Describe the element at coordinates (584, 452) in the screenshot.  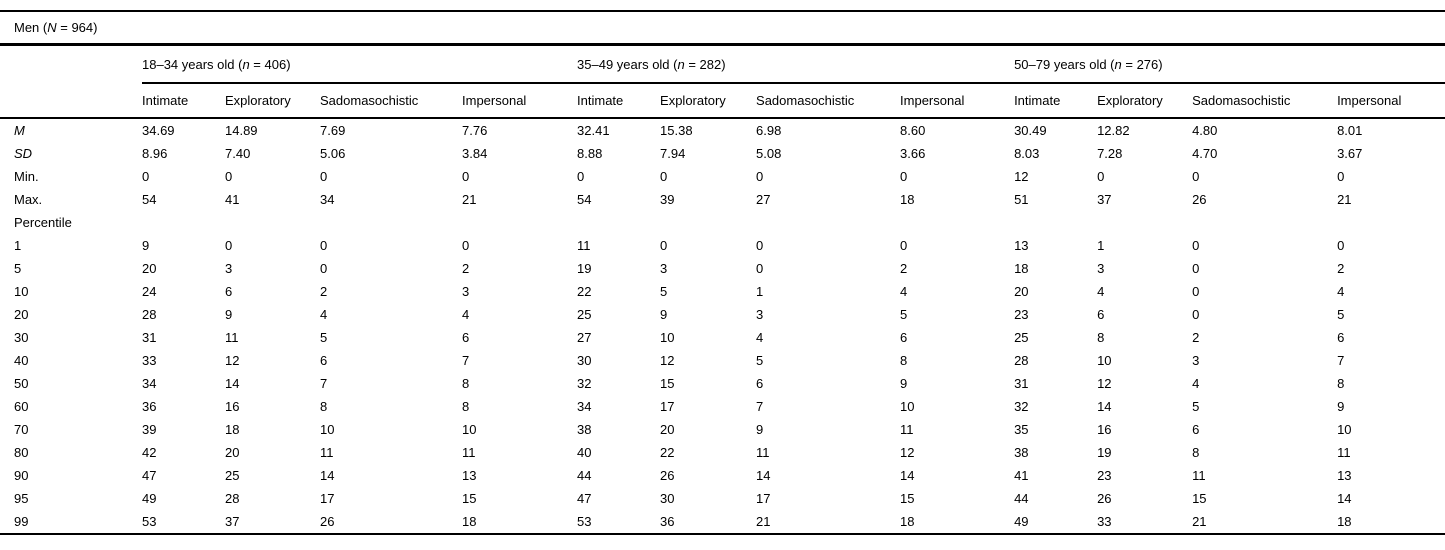
I see `table-cell: 40` at that location.